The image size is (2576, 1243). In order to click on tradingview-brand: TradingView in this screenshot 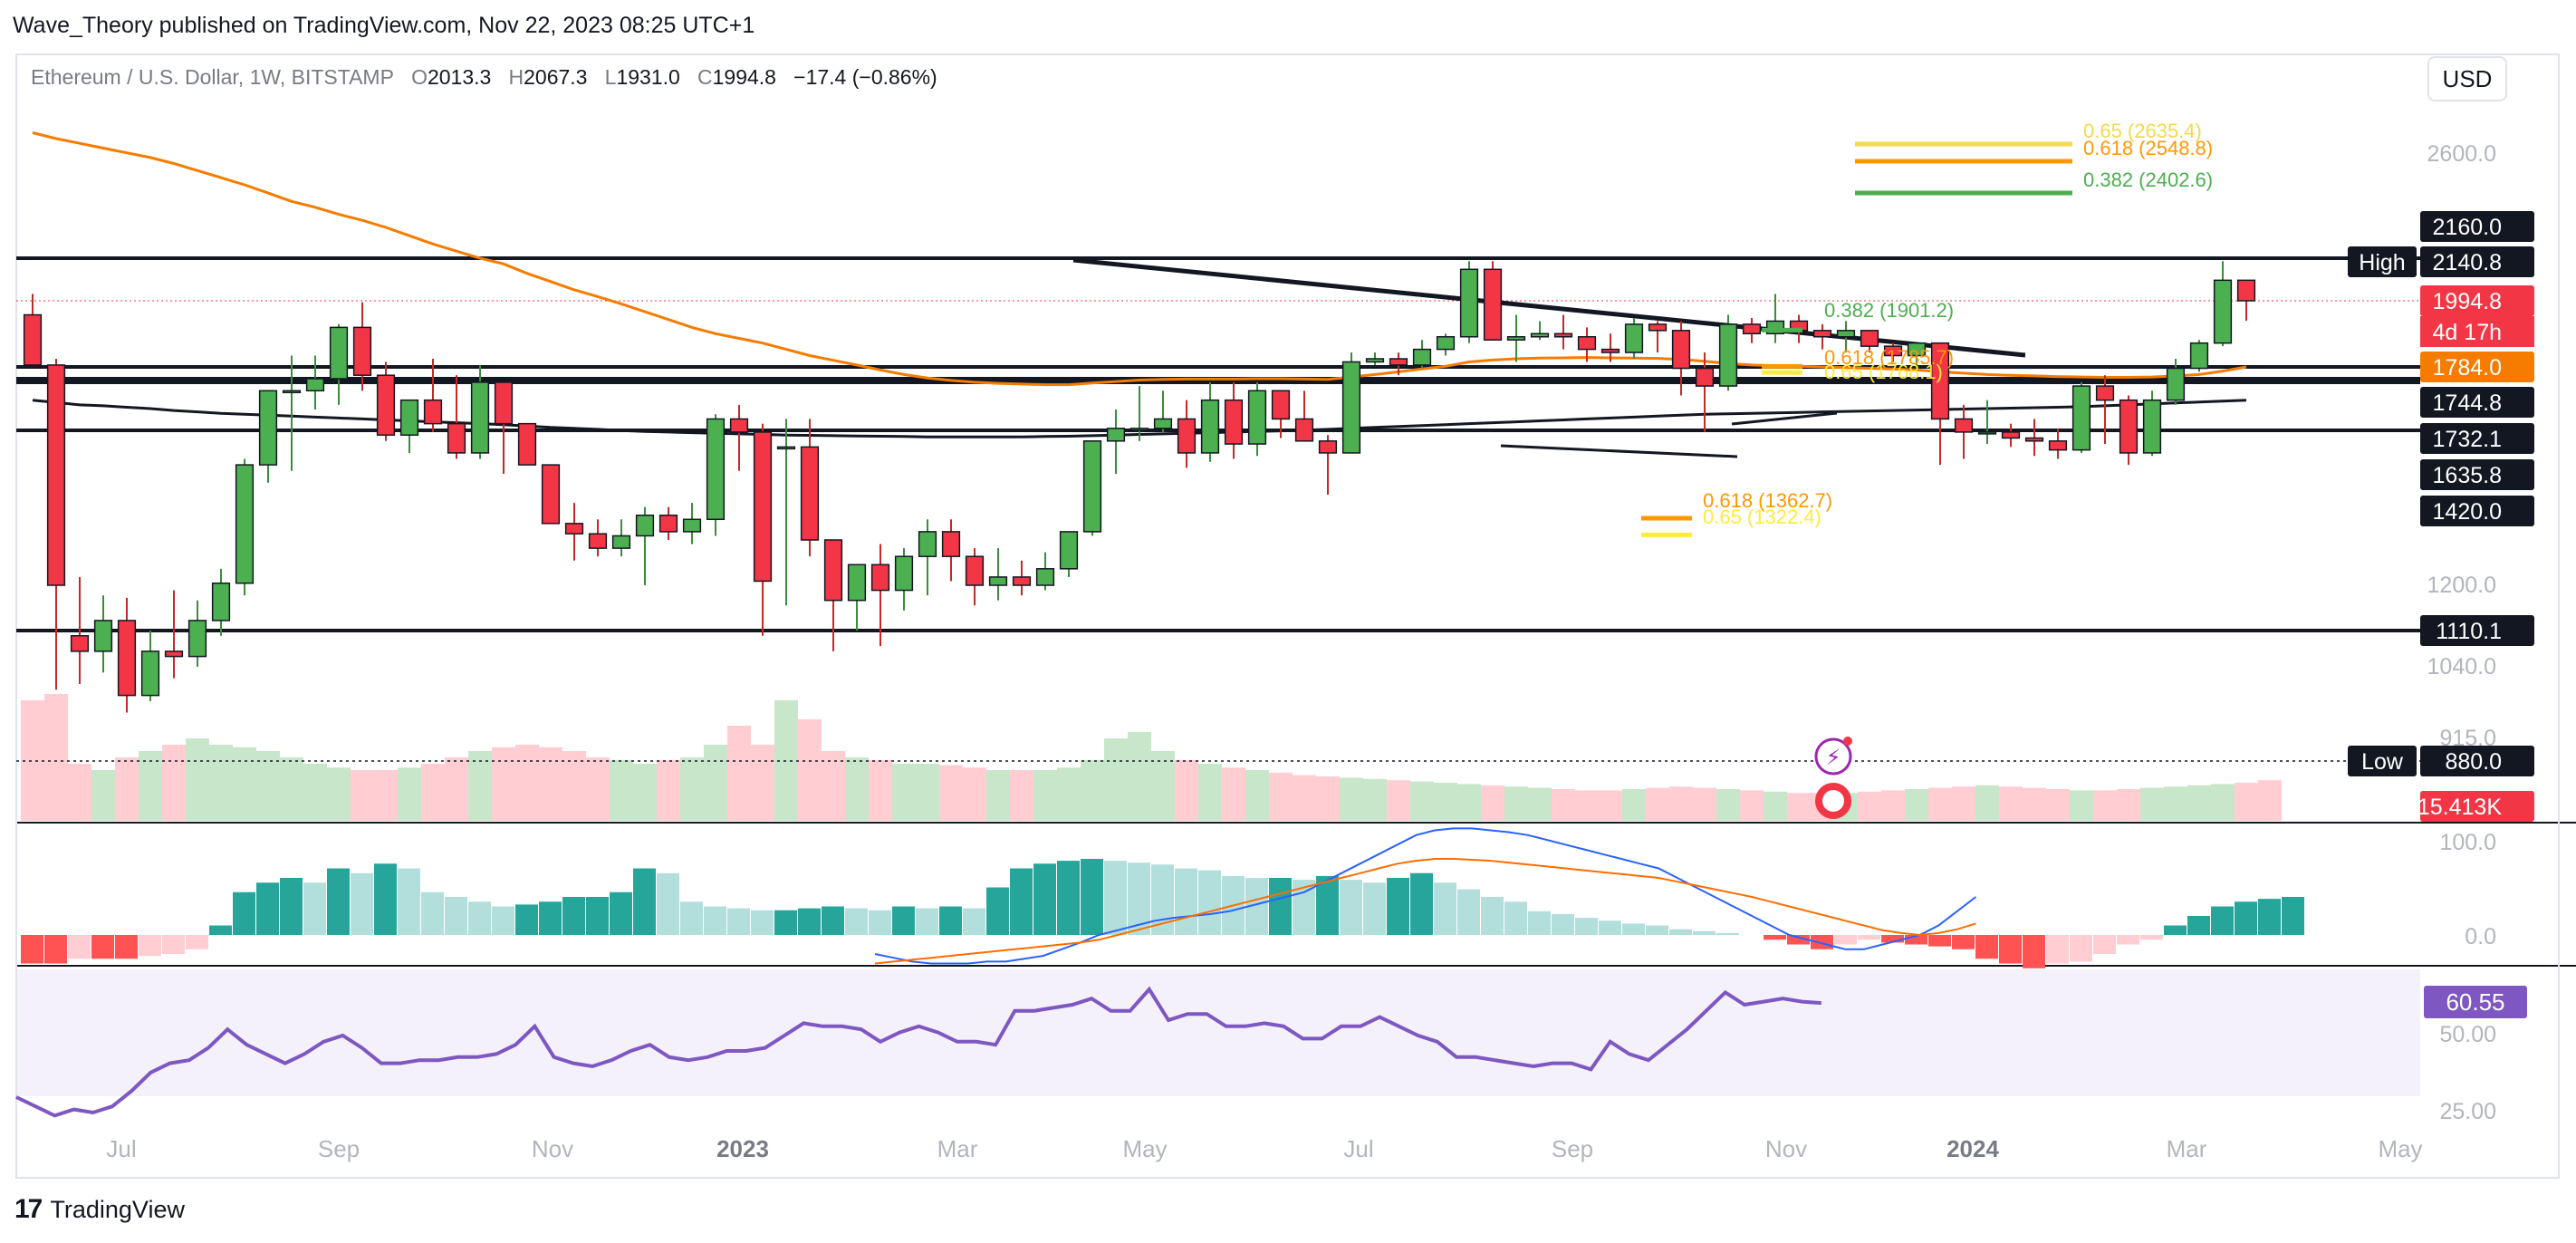, I will do `click(117, 1209)`.